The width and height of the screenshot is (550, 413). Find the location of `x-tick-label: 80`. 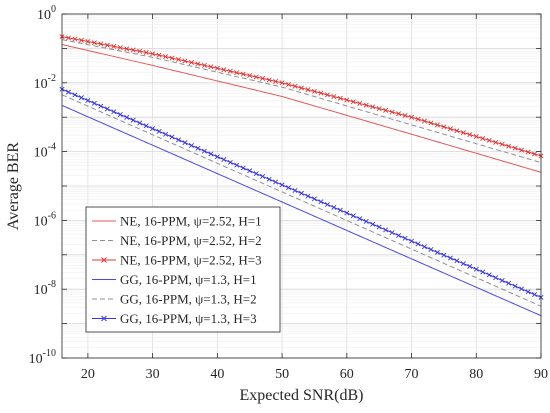

x-tick-label: 80 is located at coordinates (476, 374).